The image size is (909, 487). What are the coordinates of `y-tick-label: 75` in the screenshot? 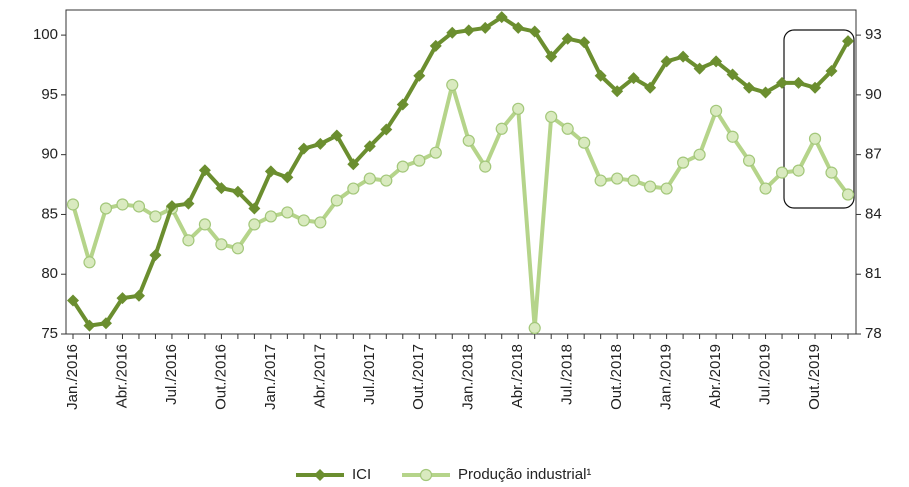 It's located at (49, 333).